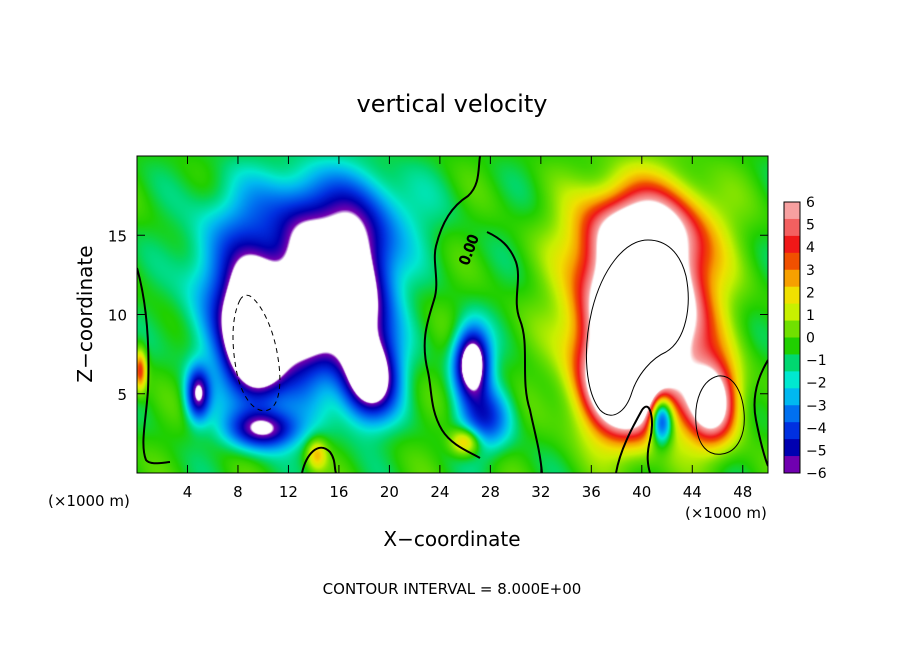 This screenshot has width=904, height=654. What do you see at coordinates (816, 384) in the screenshot?
I see `colorbar-label: −2` at bounding box center [816, 384].